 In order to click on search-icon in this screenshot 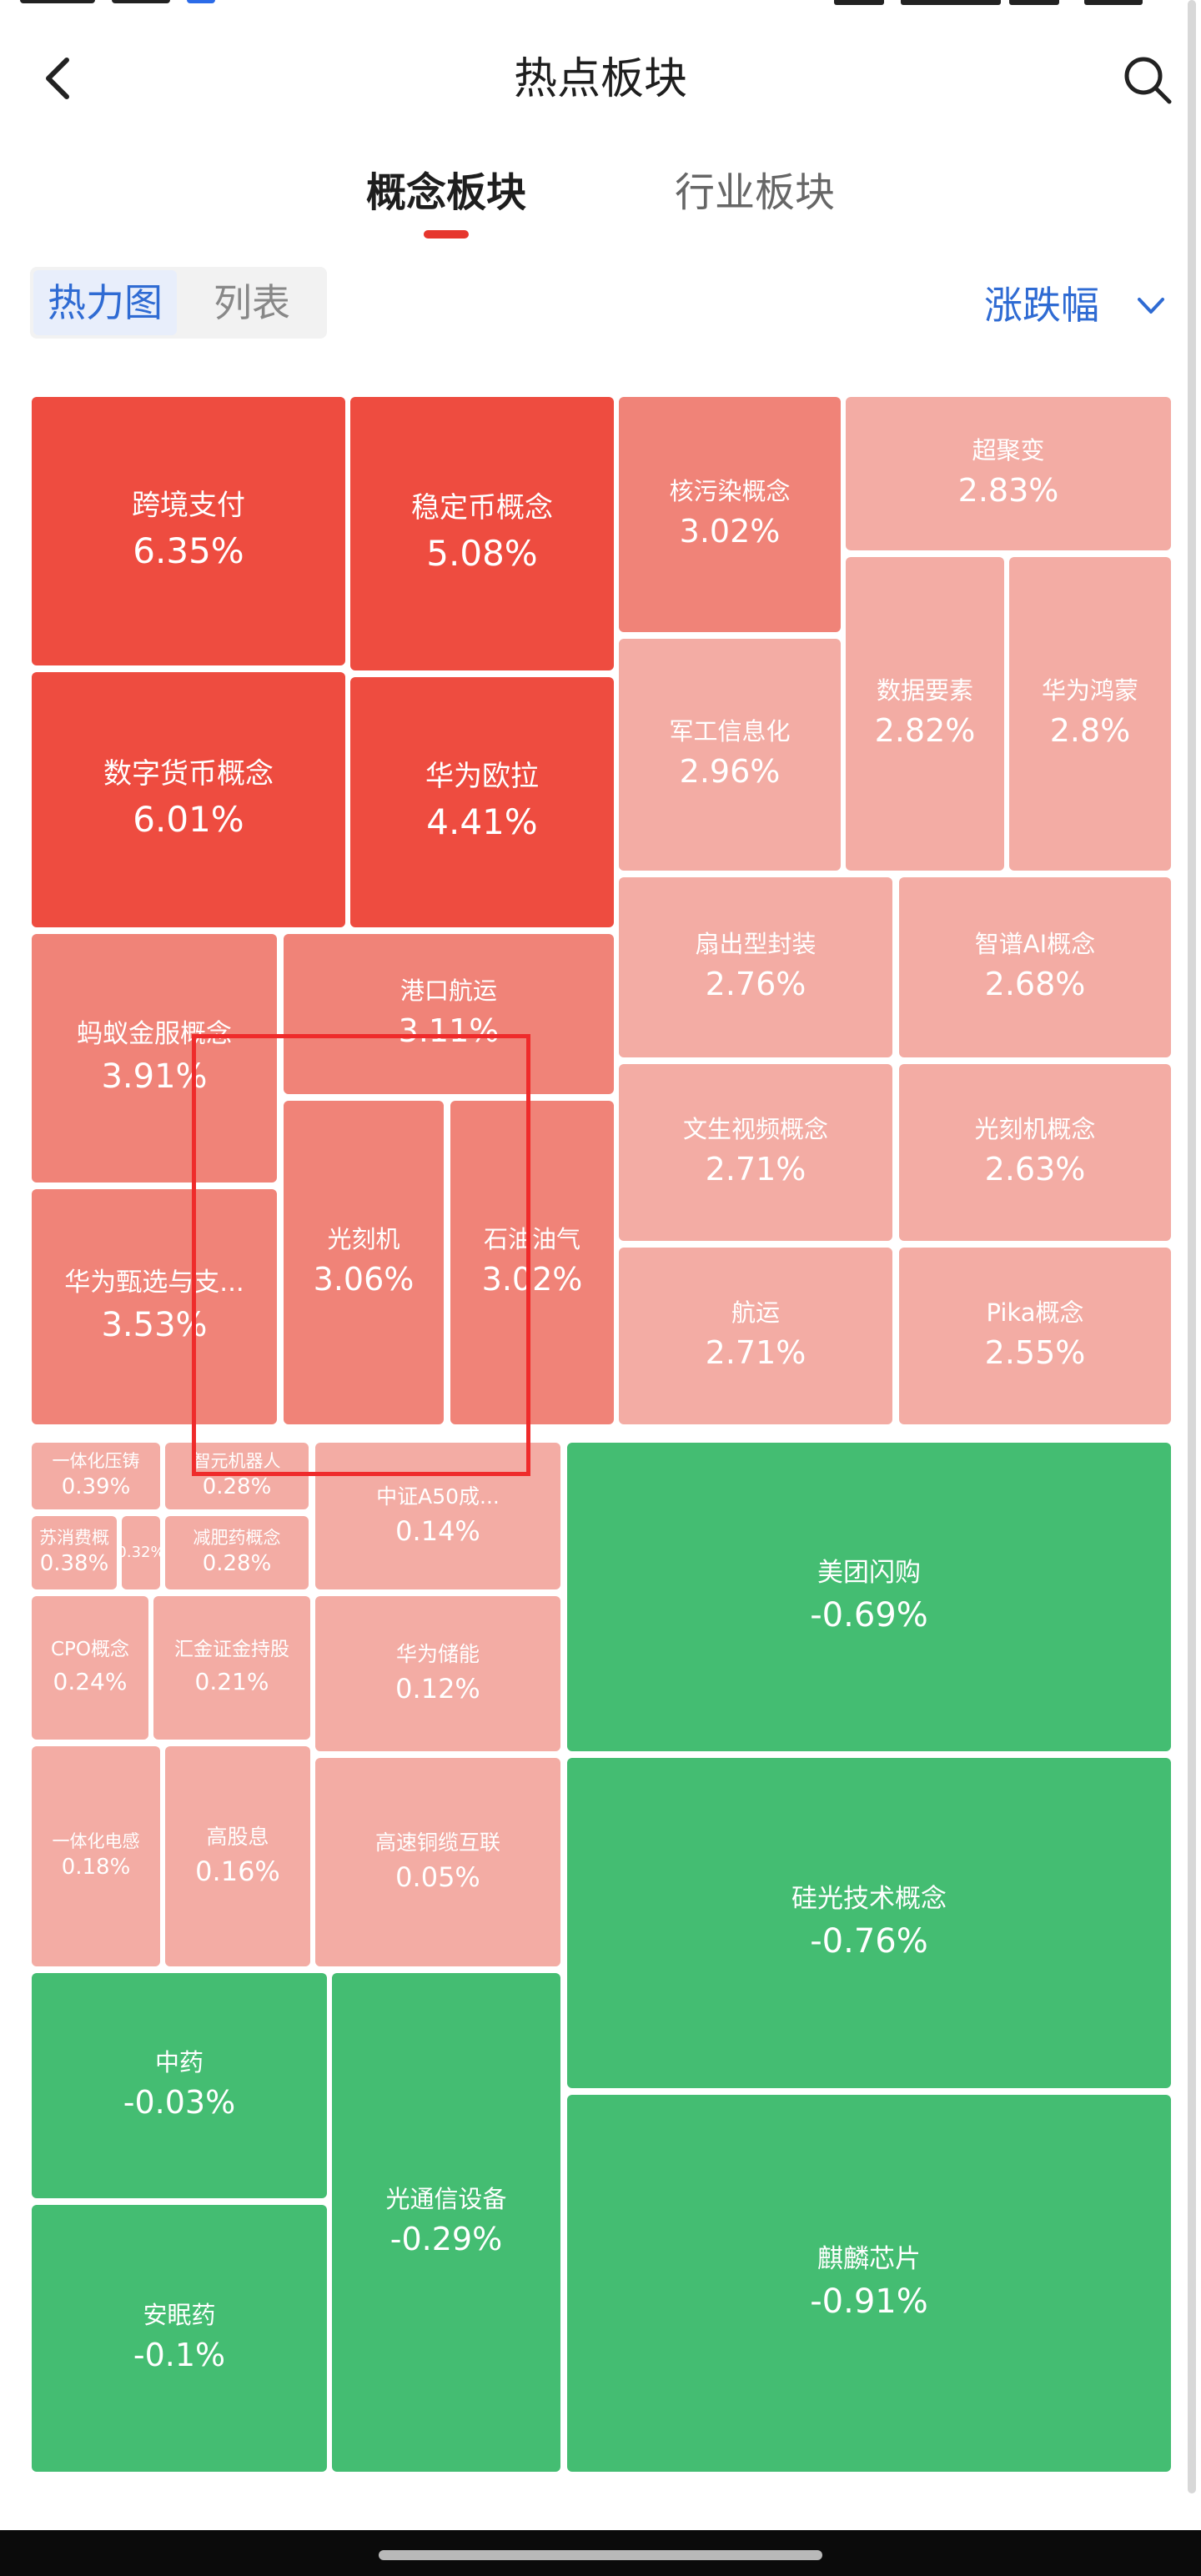, I will do `click(1148, 80)`.